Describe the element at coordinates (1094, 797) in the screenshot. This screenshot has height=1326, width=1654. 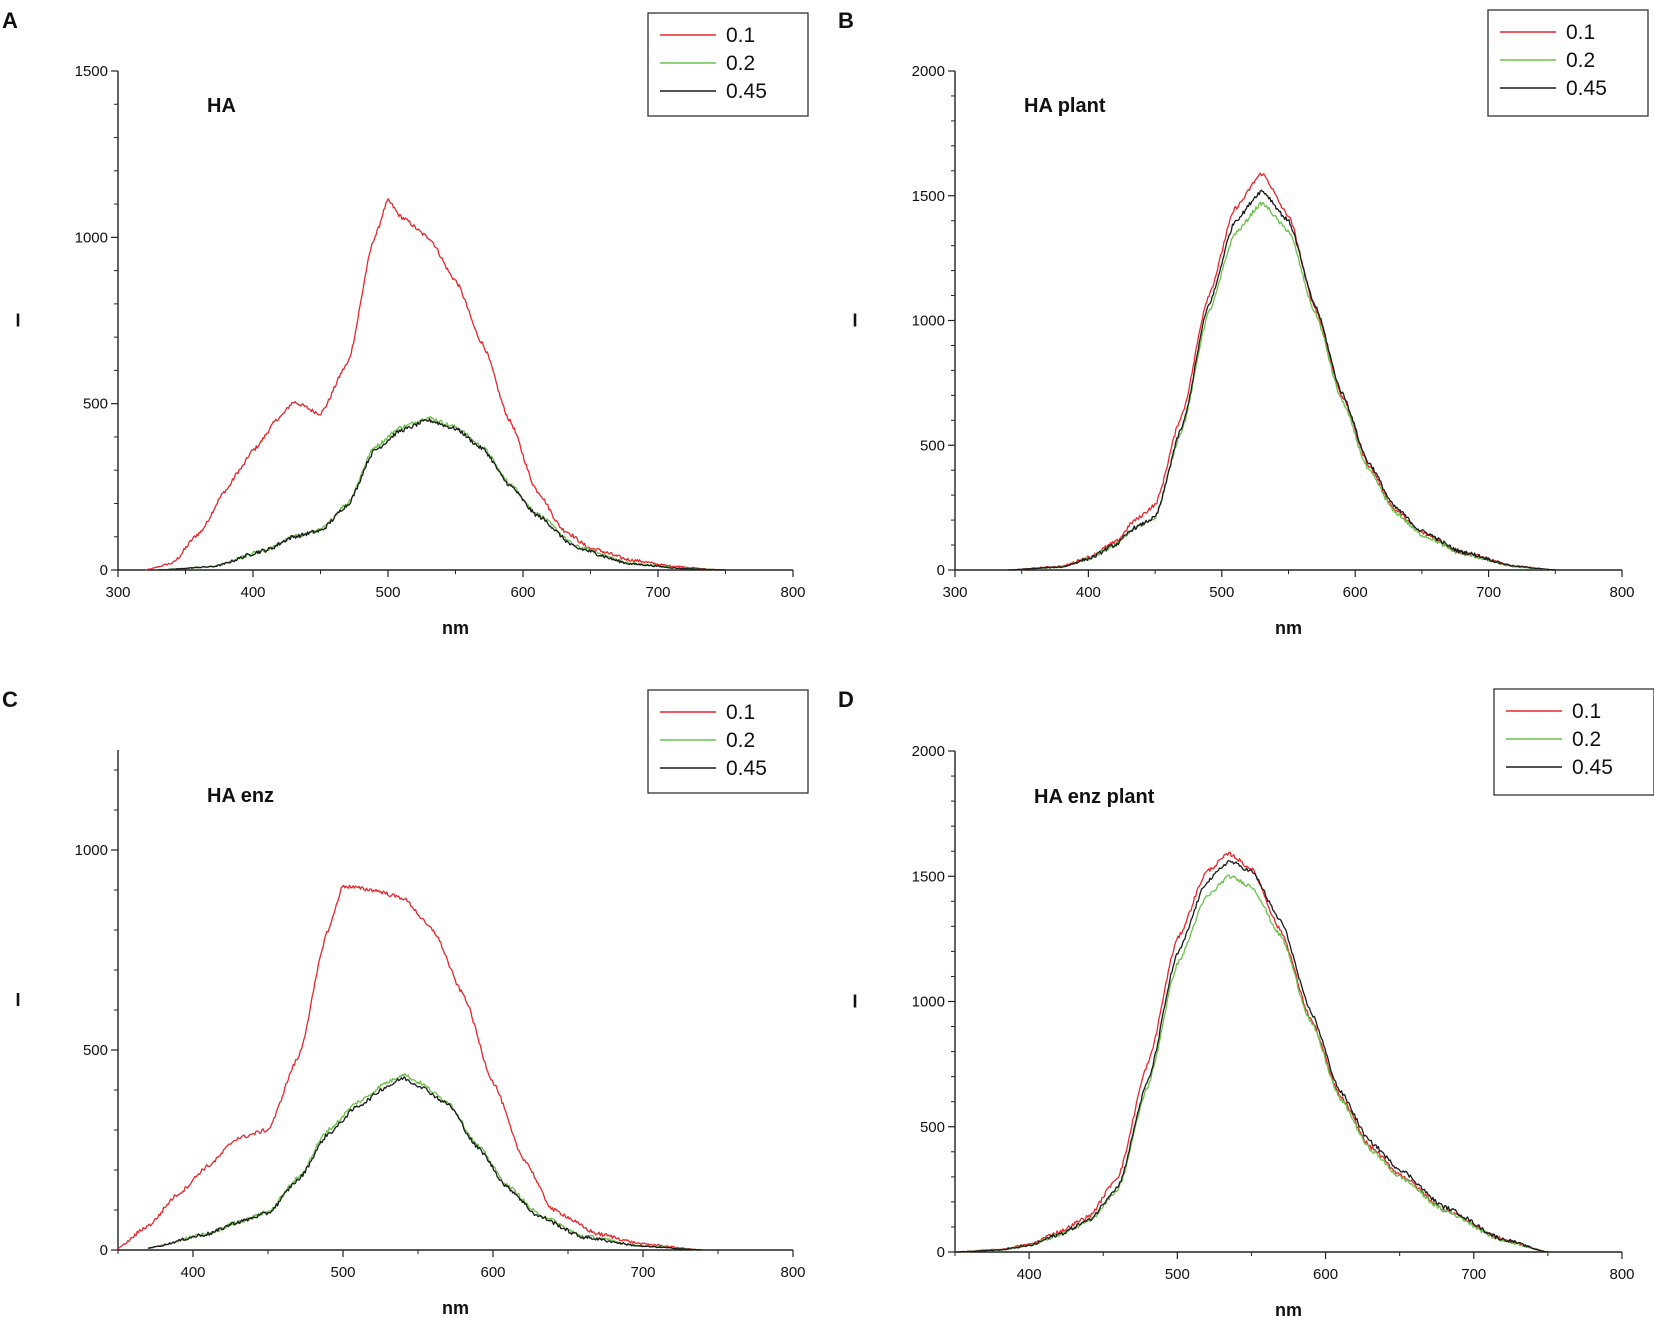
I see `plot-title: HA enz plant` at that location.